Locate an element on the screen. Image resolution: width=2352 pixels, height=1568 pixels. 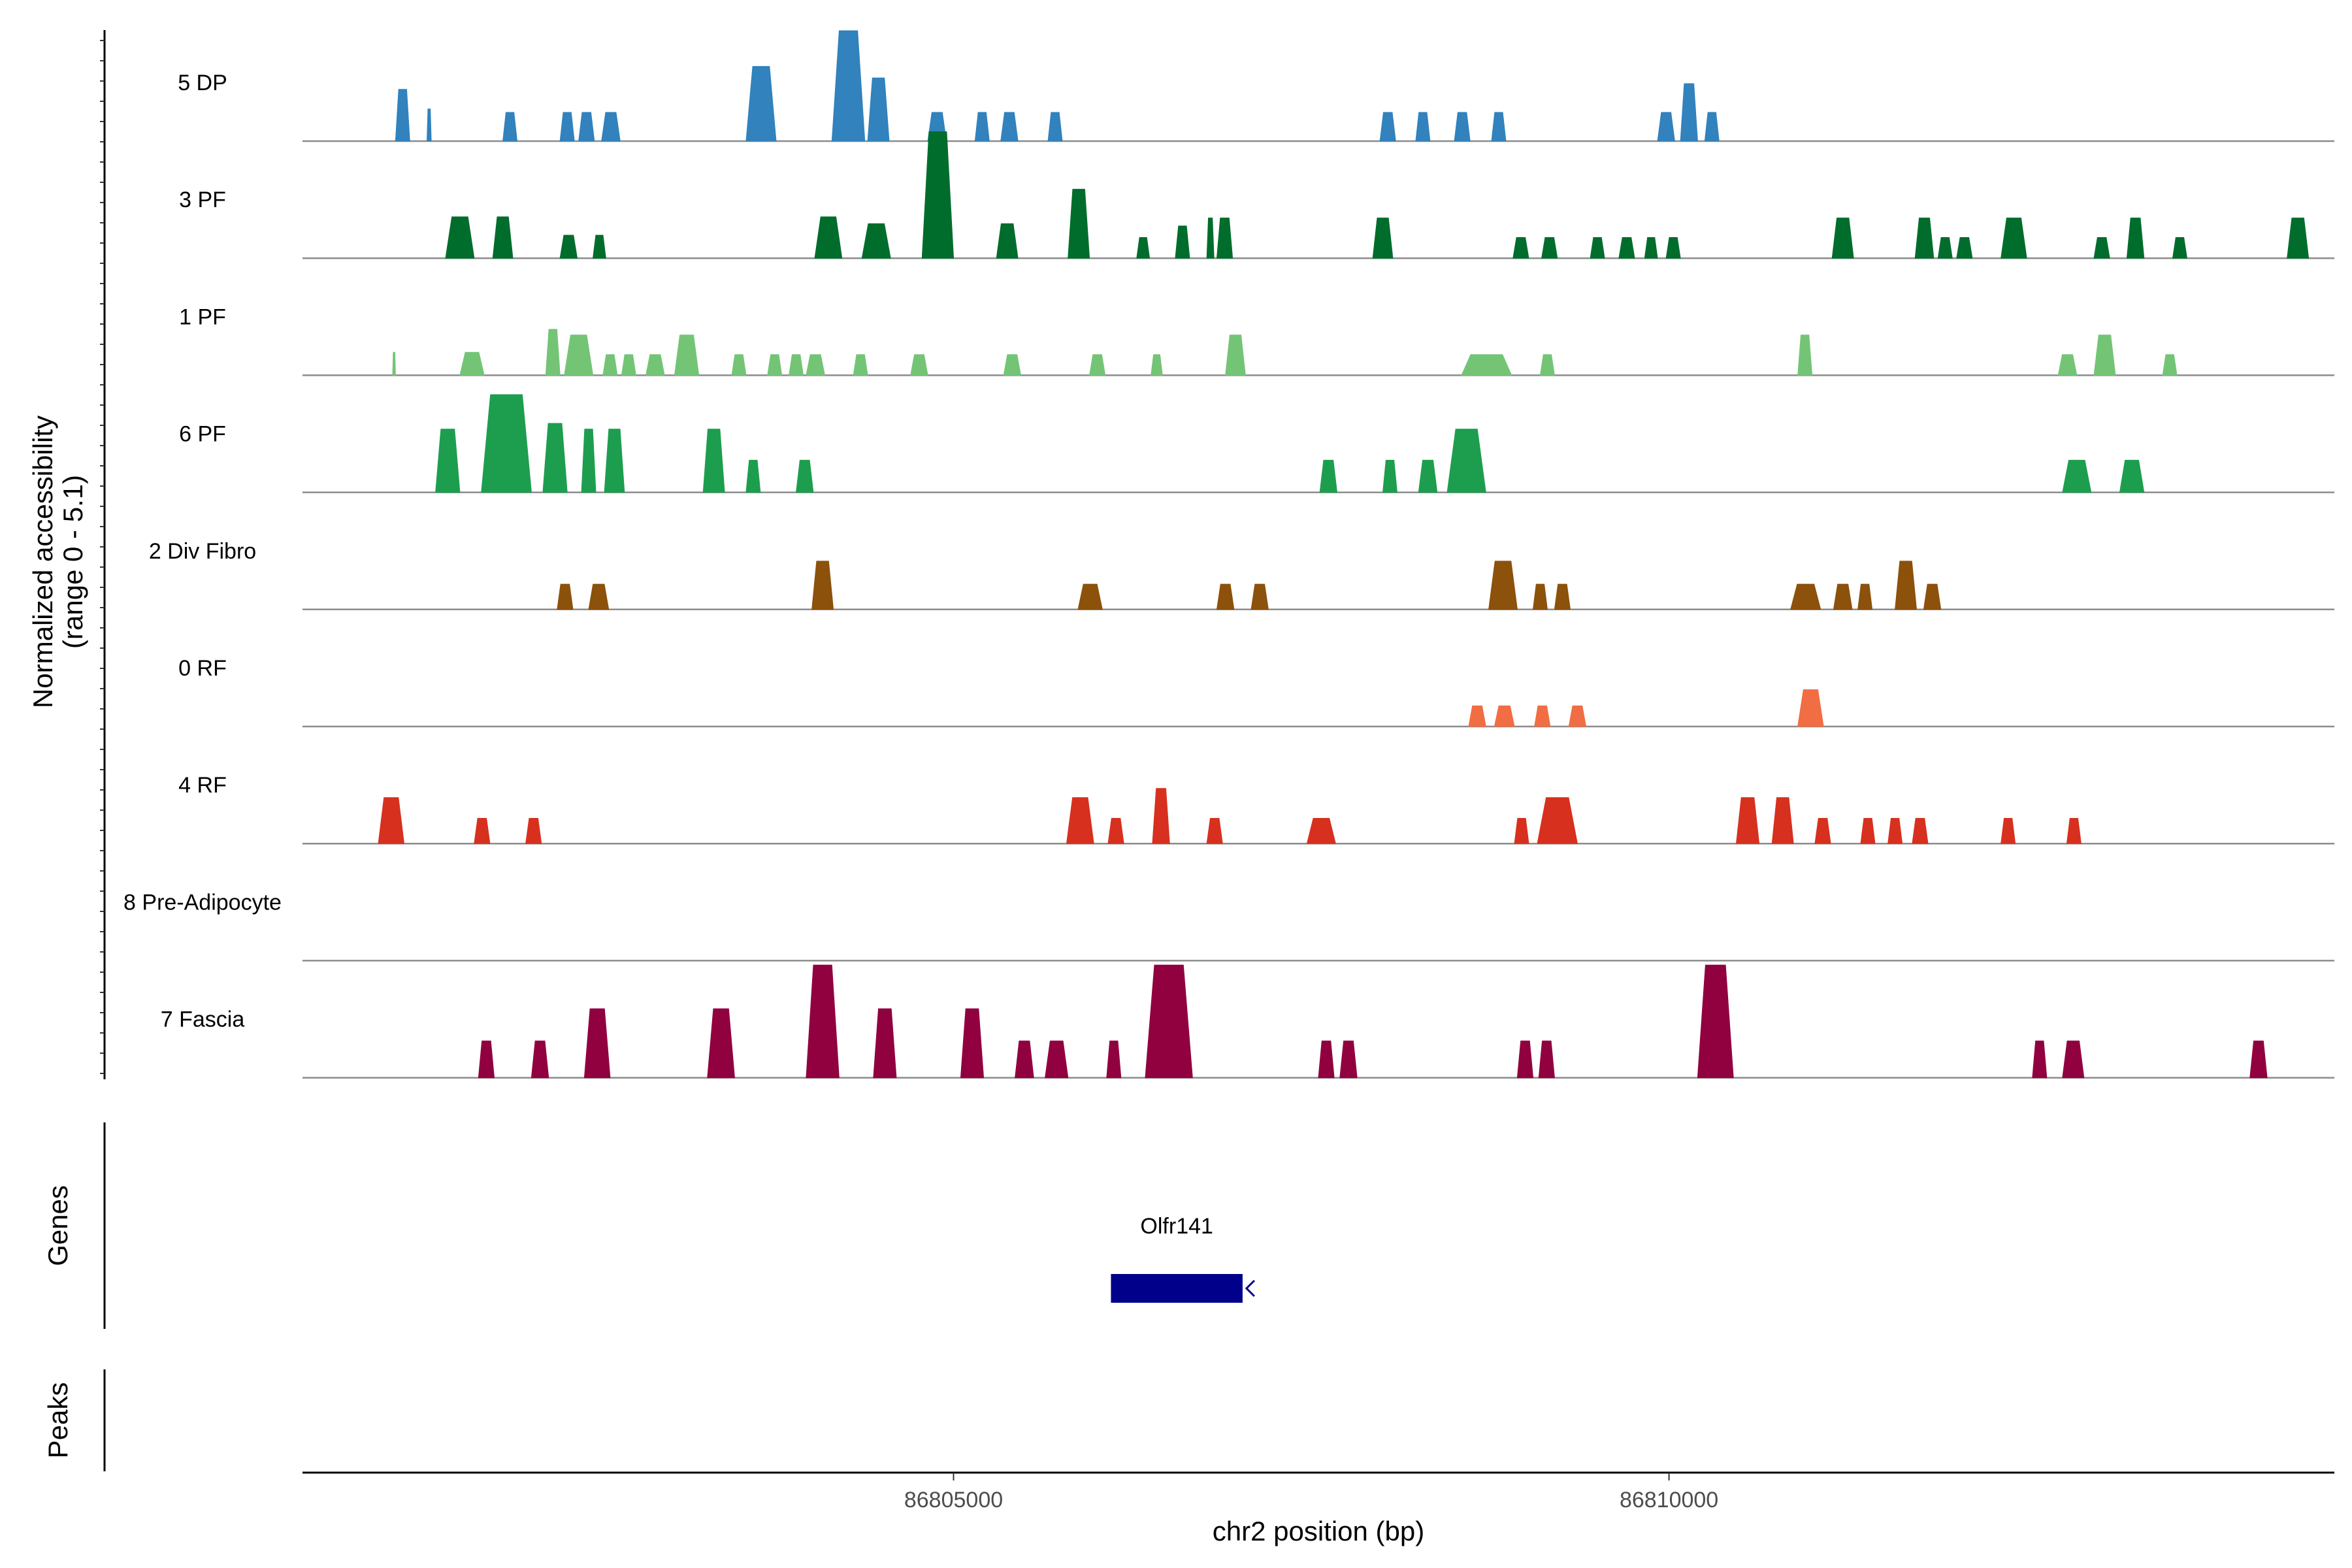
x-axis-ticks: 86805000 86810000 is located at coordinates (1311, 1492).